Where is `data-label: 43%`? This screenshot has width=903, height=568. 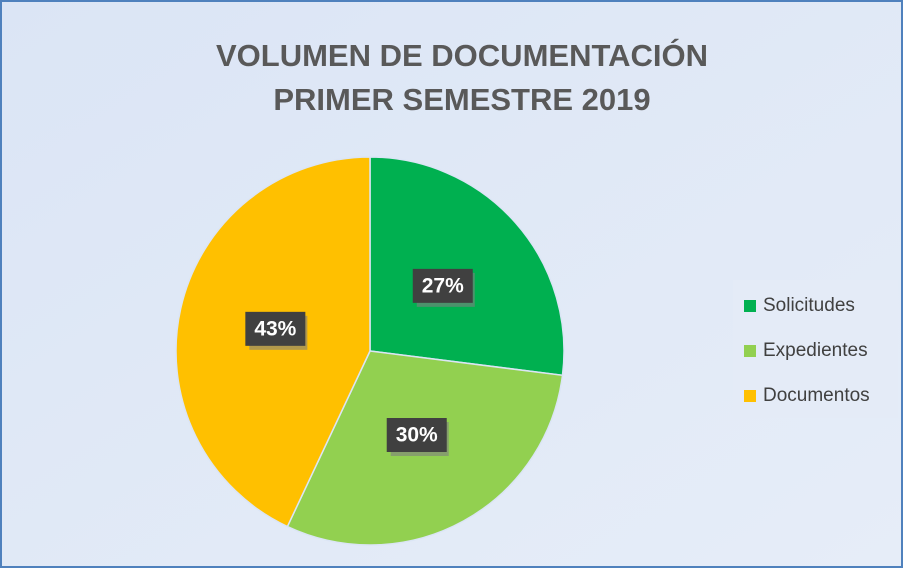
data-label: 43% is located at coordinates (275, 328).